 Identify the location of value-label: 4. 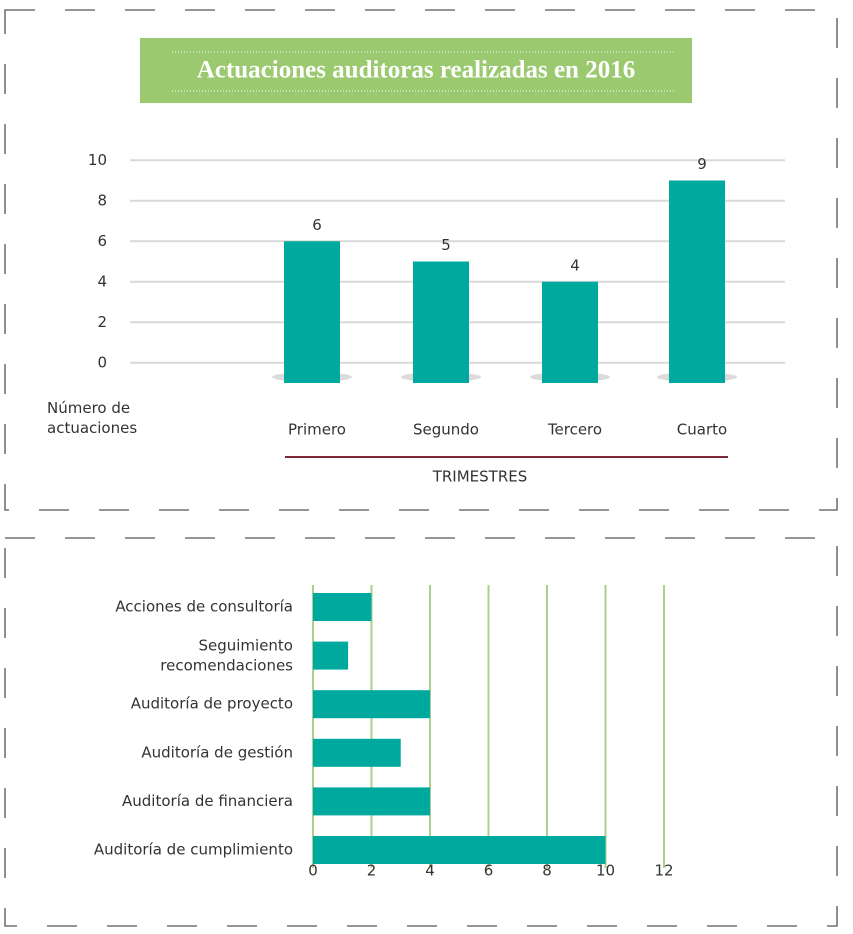
(575, 265).